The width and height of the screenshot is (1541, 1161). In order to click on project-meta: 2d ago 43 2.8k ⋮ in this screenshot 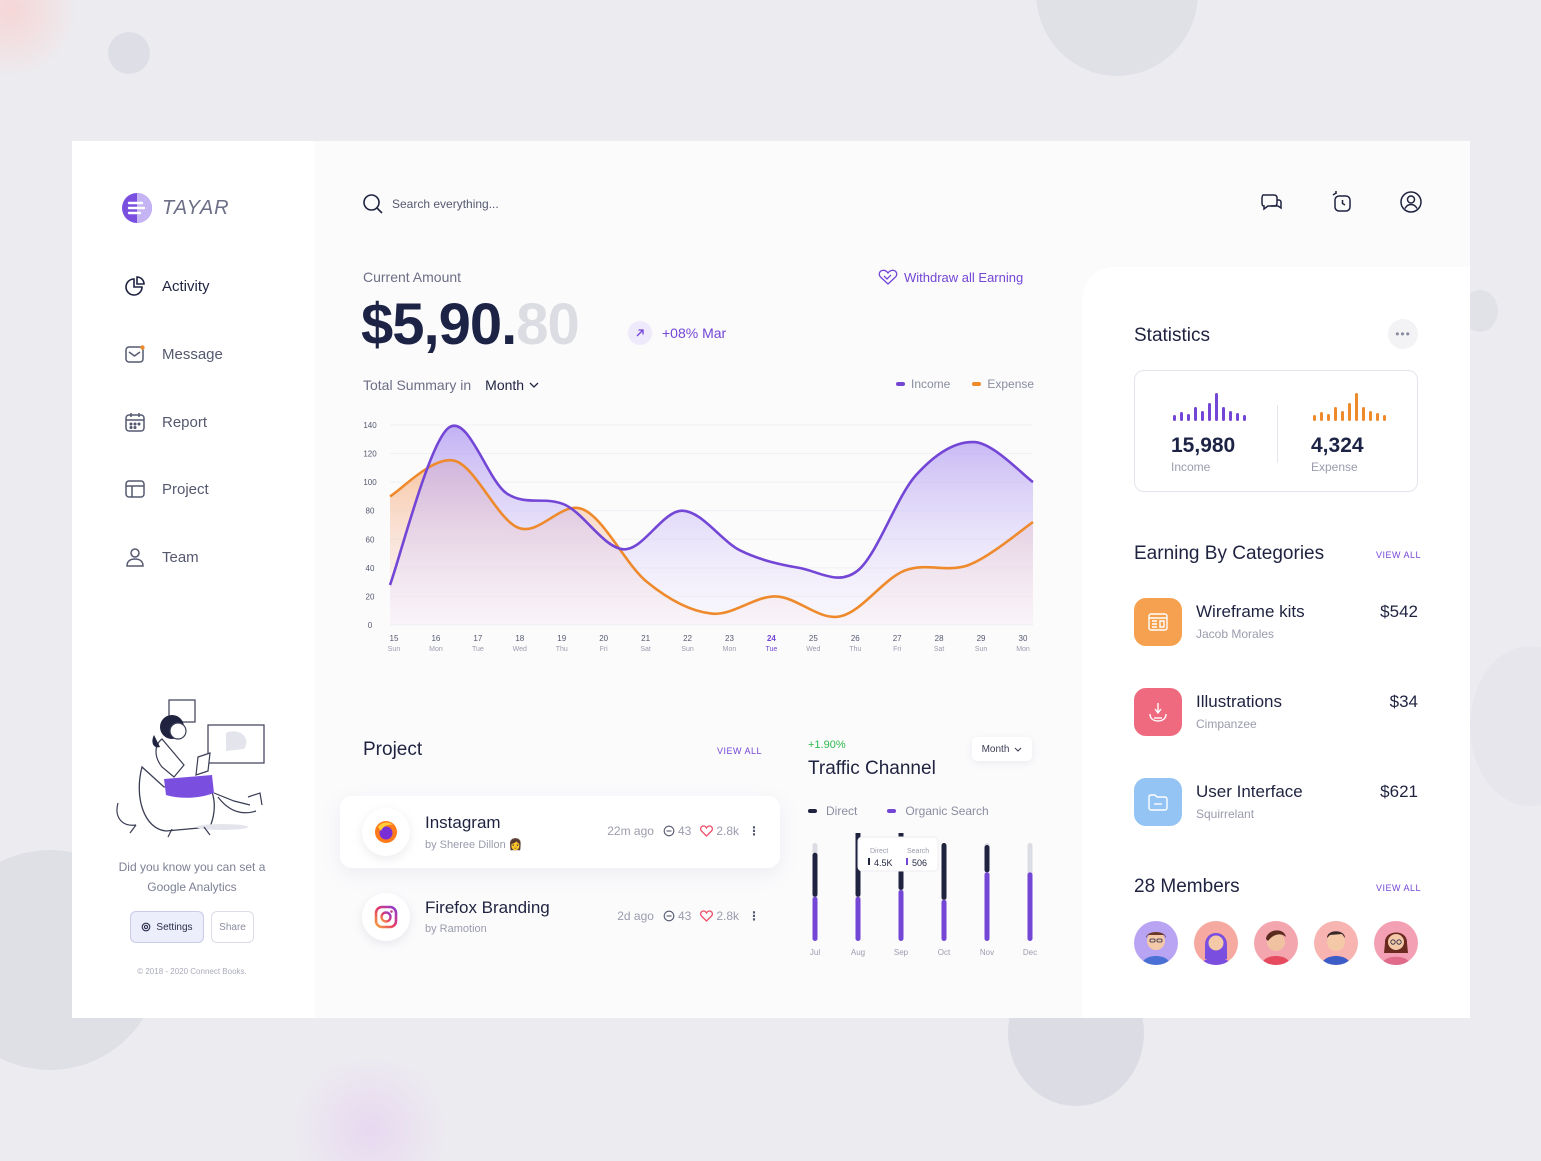, I will do `click(688, 916)`.